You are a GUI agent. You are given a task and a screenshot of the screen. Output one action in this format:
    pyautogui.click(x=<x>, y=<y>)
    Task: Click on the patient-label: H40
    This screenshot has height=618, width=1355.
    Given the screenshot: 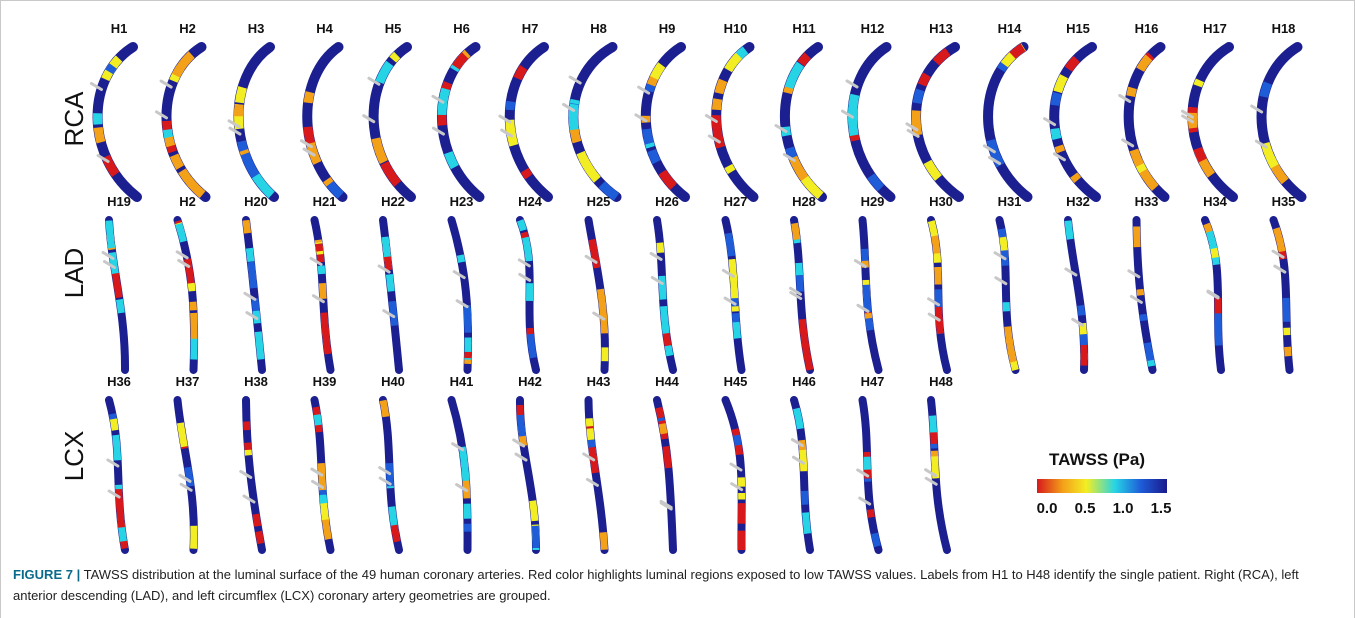 What is the action you would take?
    pyautogui.click(x=393, y=381)
    